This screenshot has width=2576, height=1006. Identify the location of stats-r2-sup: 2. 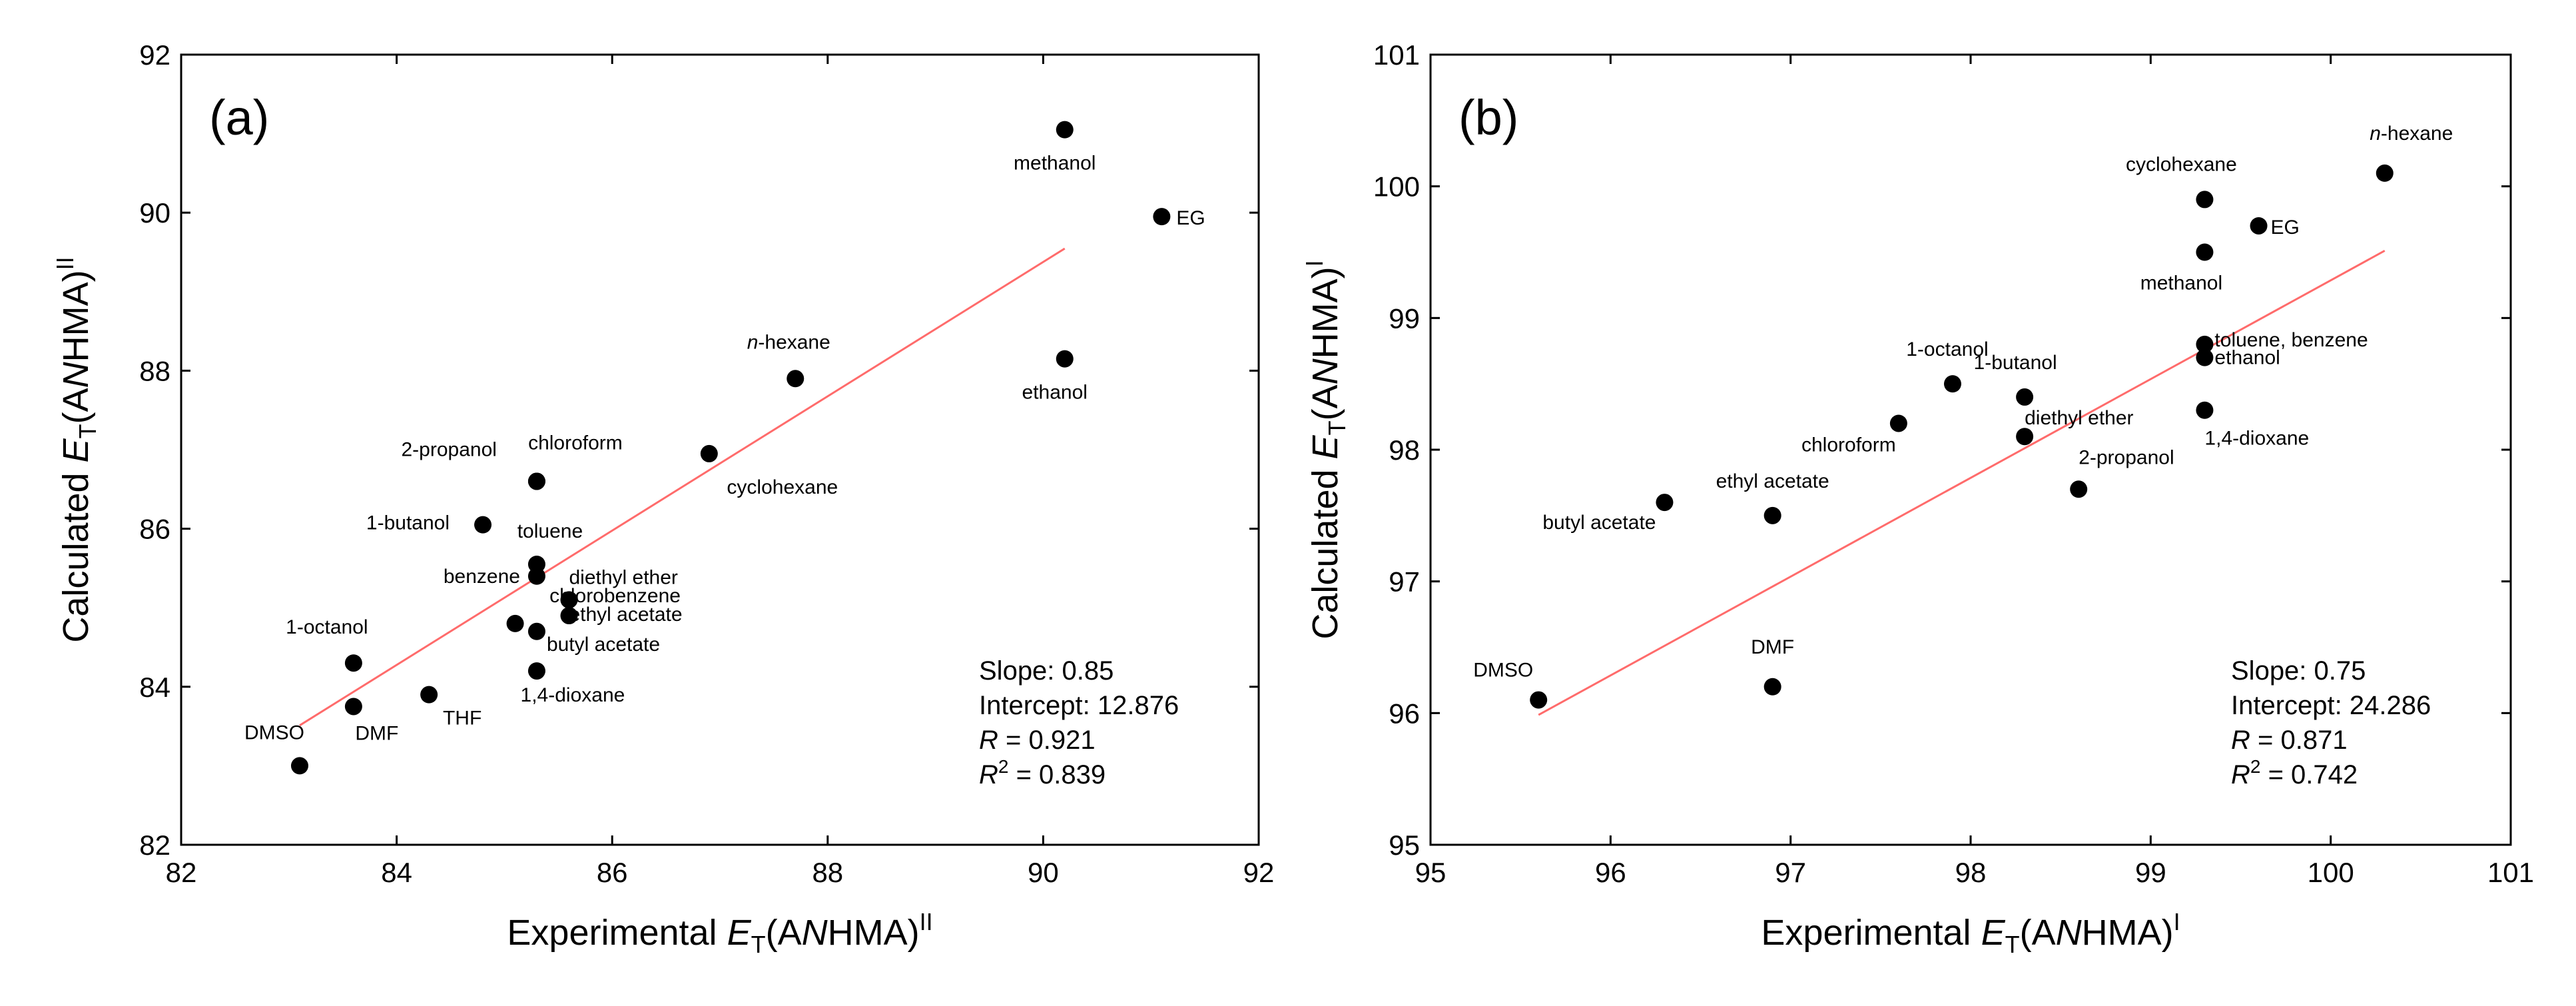
(1003, 766).